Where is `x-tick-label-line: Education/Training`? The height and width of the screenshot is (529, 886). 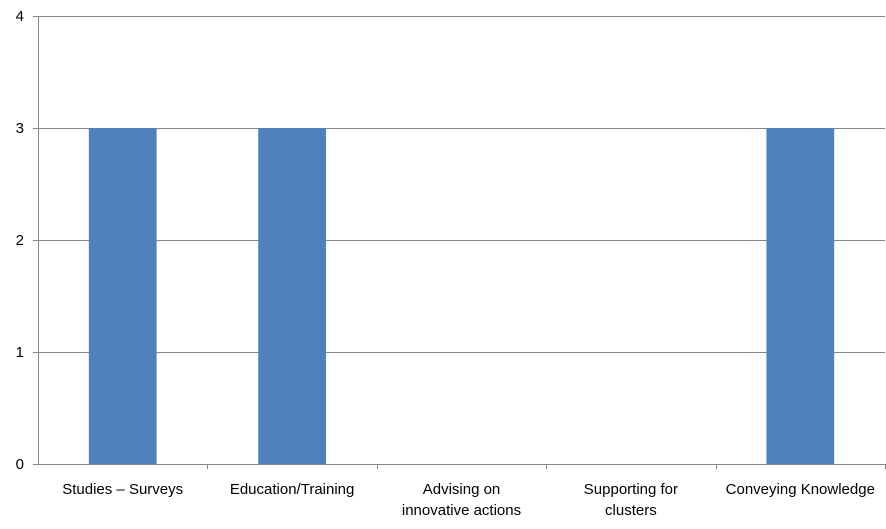
x-tick-label-line: Education/Training is located at coordinates (292, 489).